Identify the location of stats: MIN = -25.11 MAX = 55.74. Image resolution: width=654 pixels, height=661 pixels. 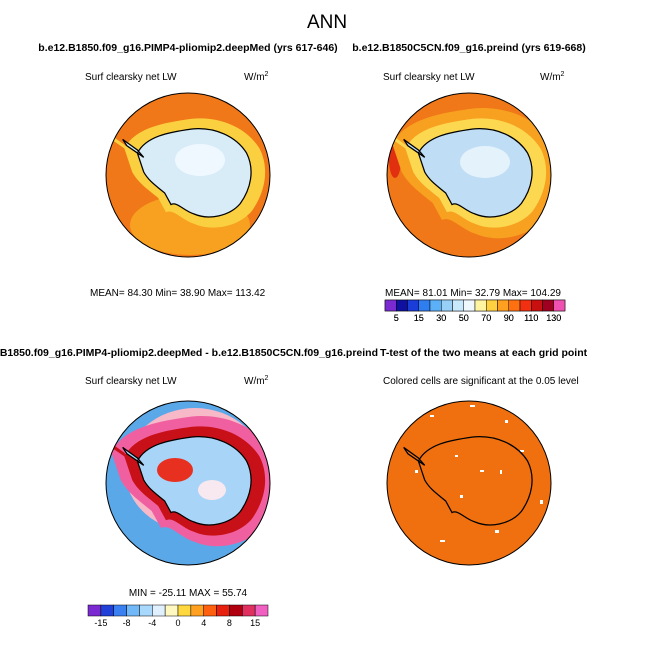
(188, 593).